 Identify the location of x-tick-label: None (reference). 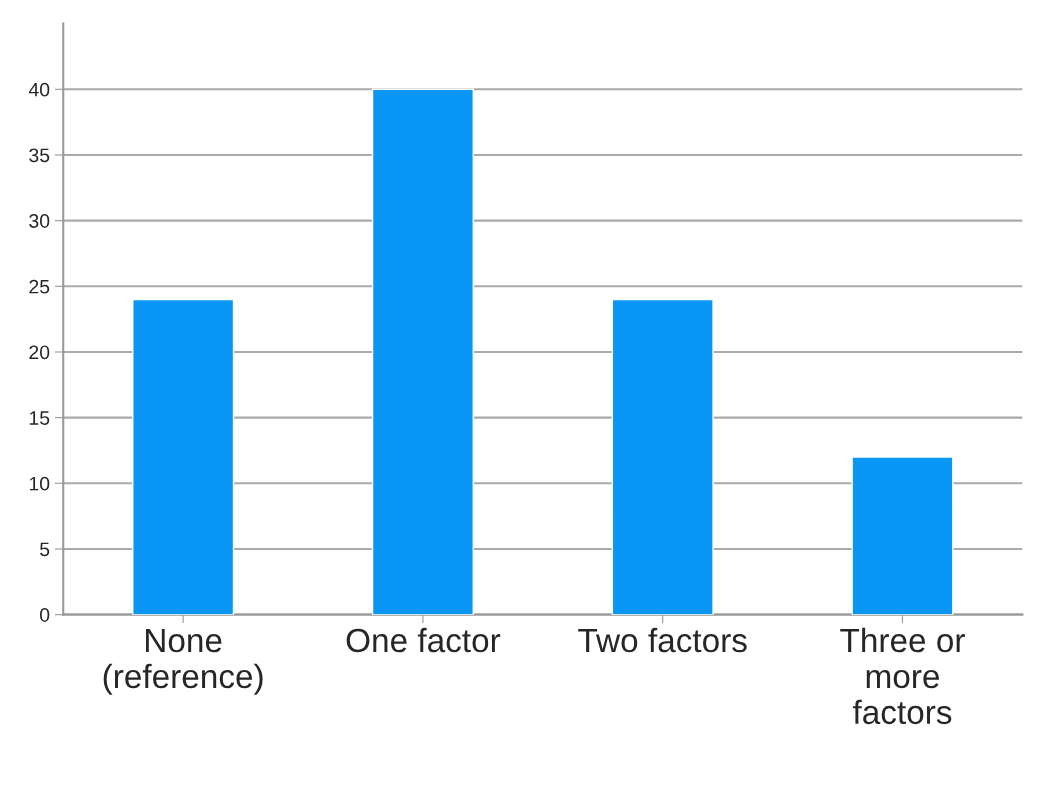
(183, 662).